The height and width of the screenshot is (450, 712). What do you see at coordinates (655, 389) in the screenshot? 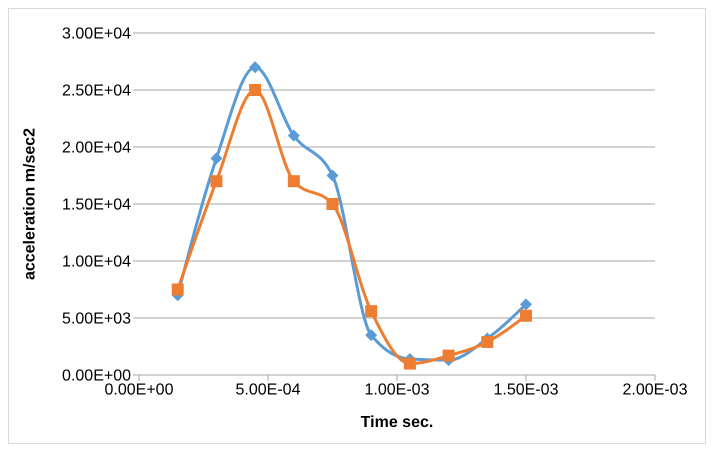
I see `x-tick-label: 2.00E-03` at bounding box center [655, 389].